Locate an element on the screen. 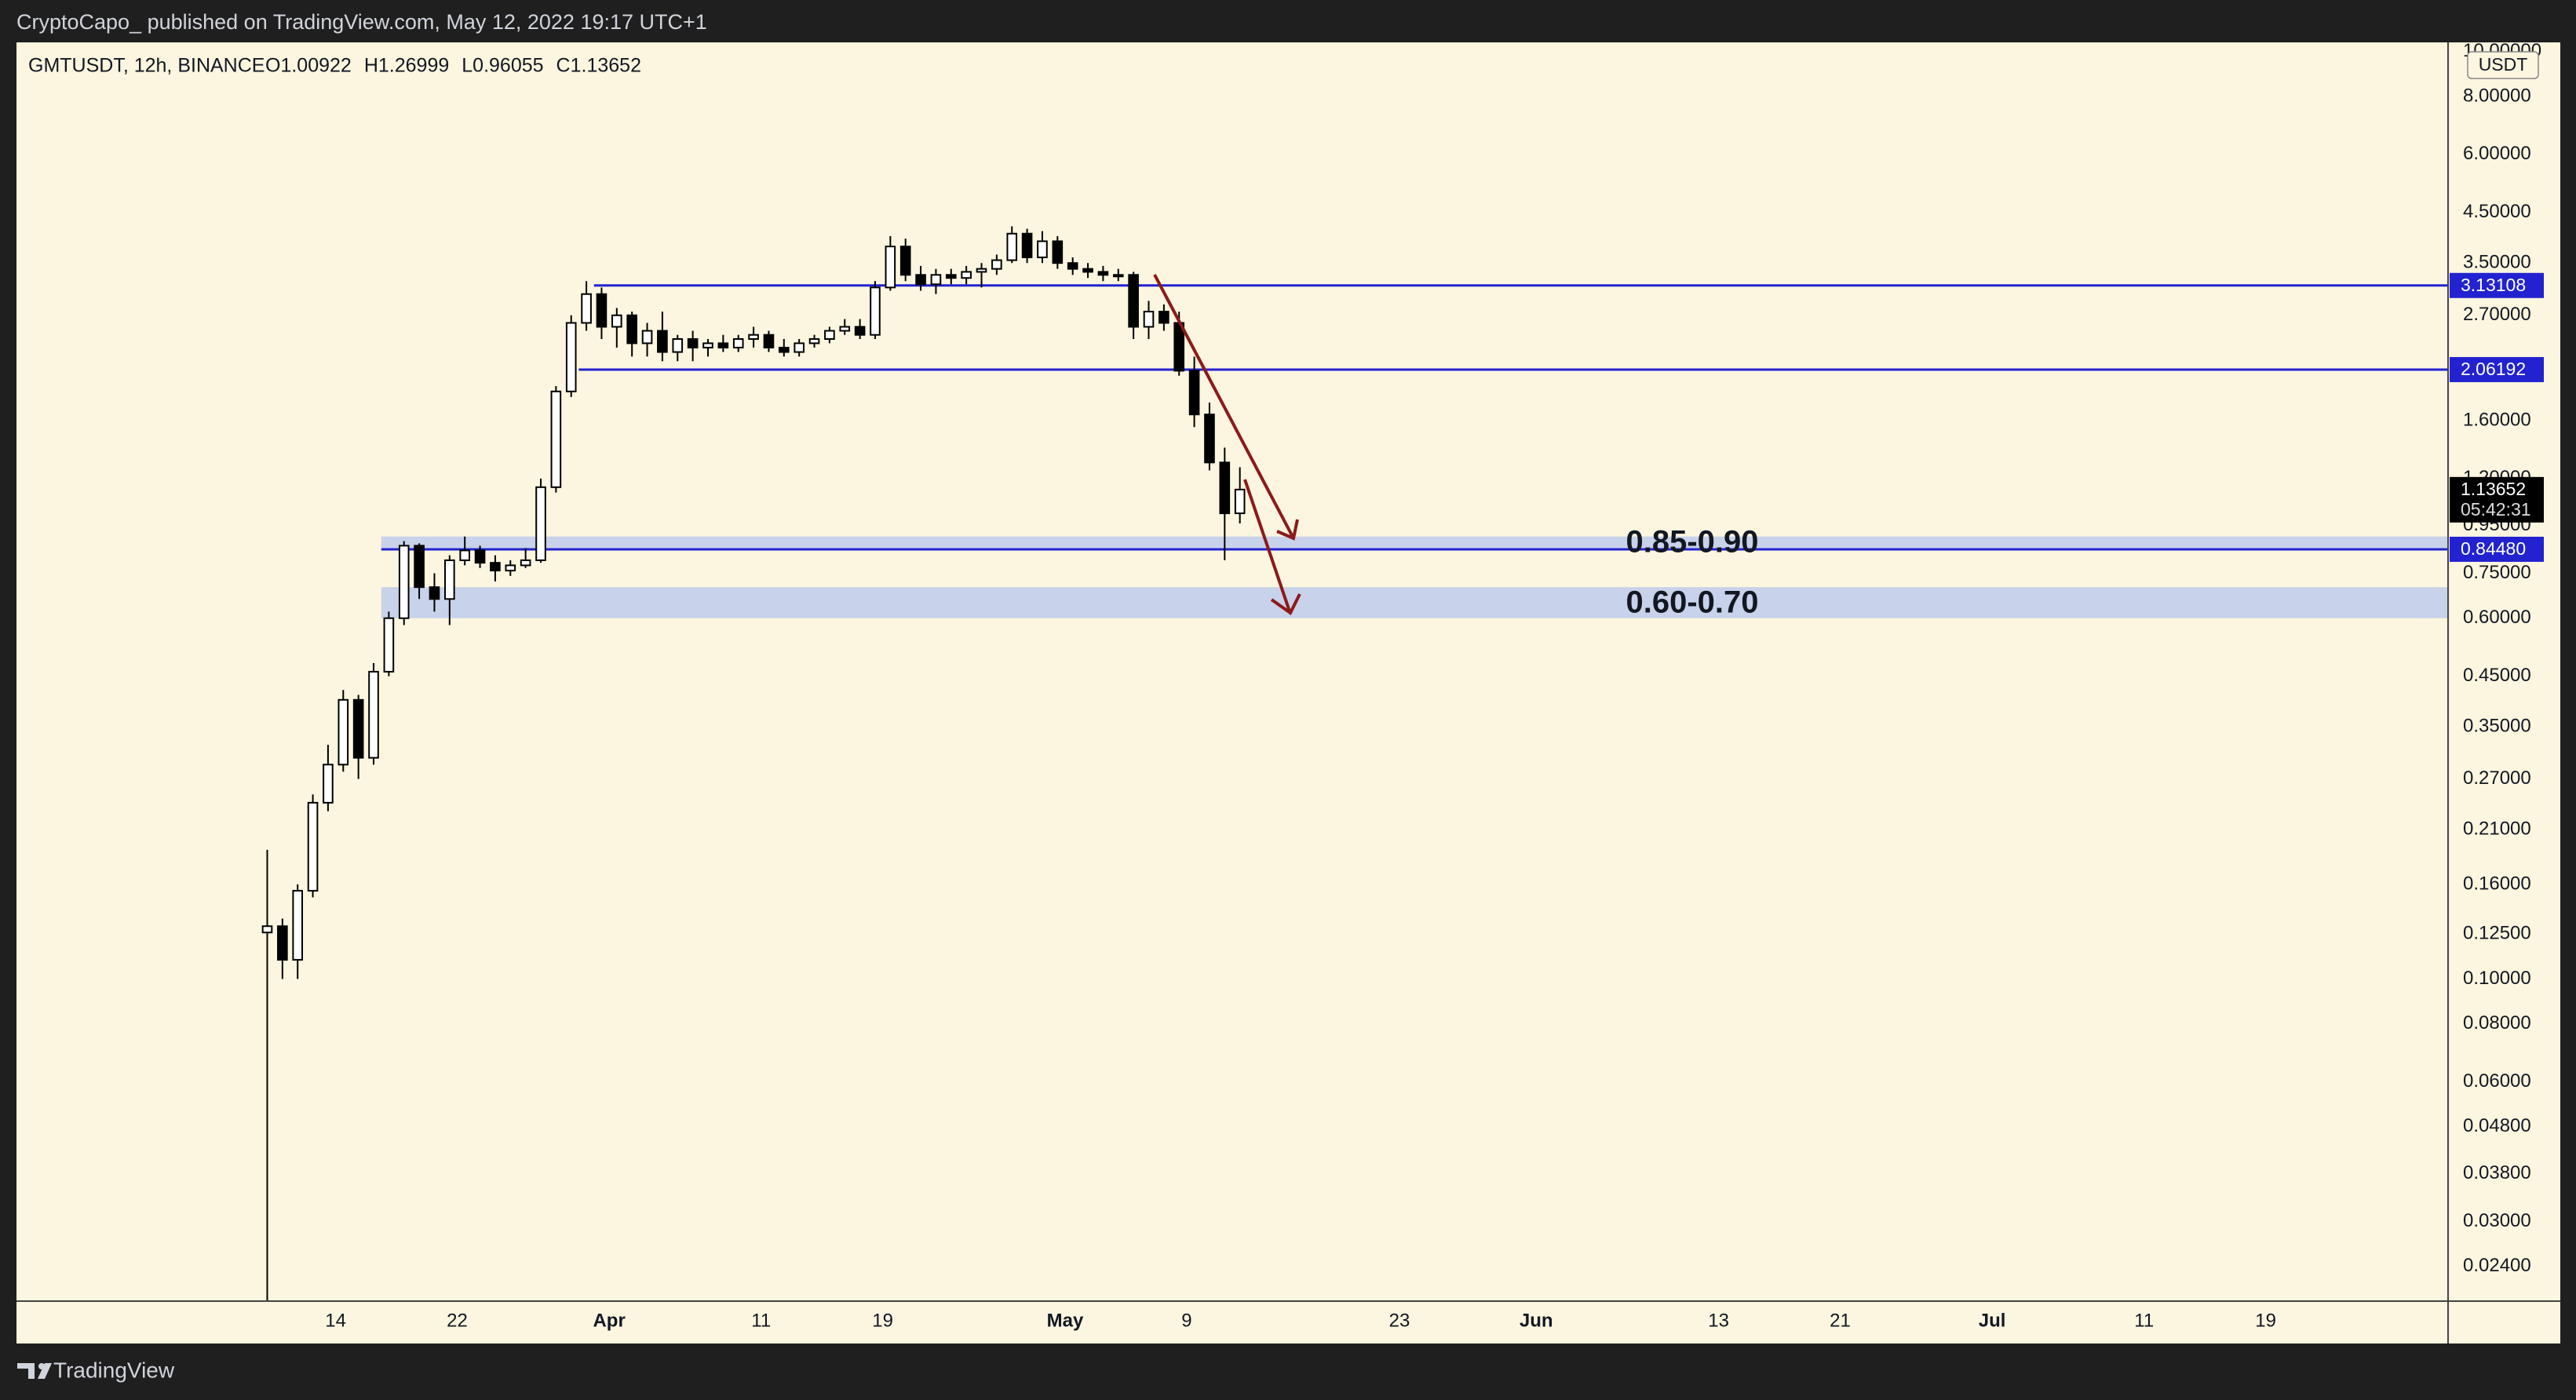  last-price: 1.13652 is located at coordinates (2493, 489).